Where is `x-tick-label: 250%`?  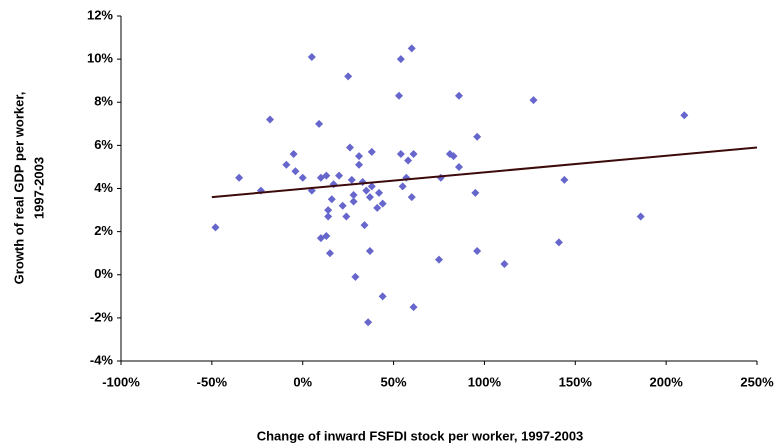
x-tick-label: 250% is located at coordinates (757, 381).